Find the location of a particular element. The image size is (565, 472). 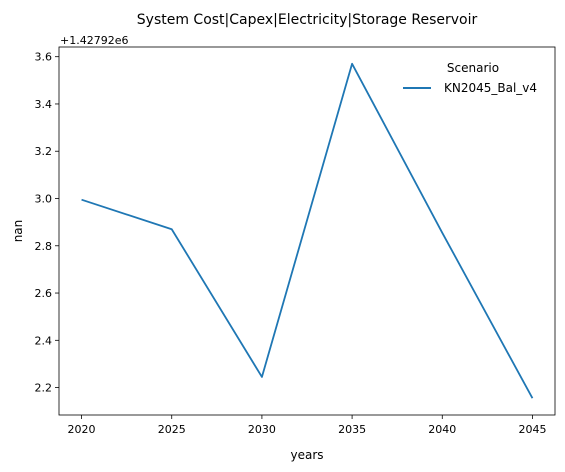

y-tick-label: 2.2 is located at coordinates (44, 388).